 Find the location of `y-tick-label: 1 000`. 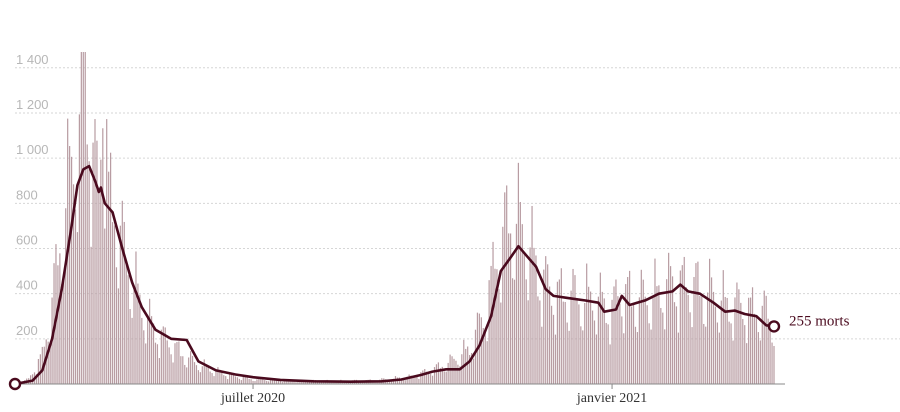

y-tick-label: 1 000 is located at coordinates (32, 149).